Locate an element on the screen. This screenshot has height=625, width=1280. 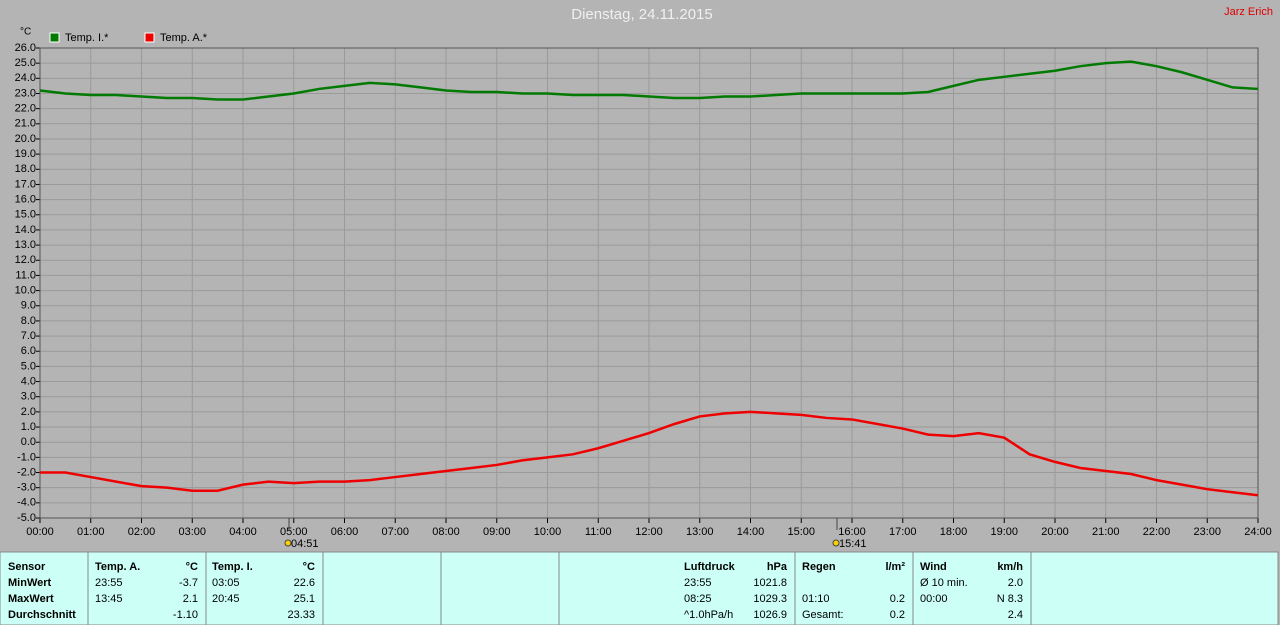
x-tick-label: 16:00 is located at coordinates (852, 532).